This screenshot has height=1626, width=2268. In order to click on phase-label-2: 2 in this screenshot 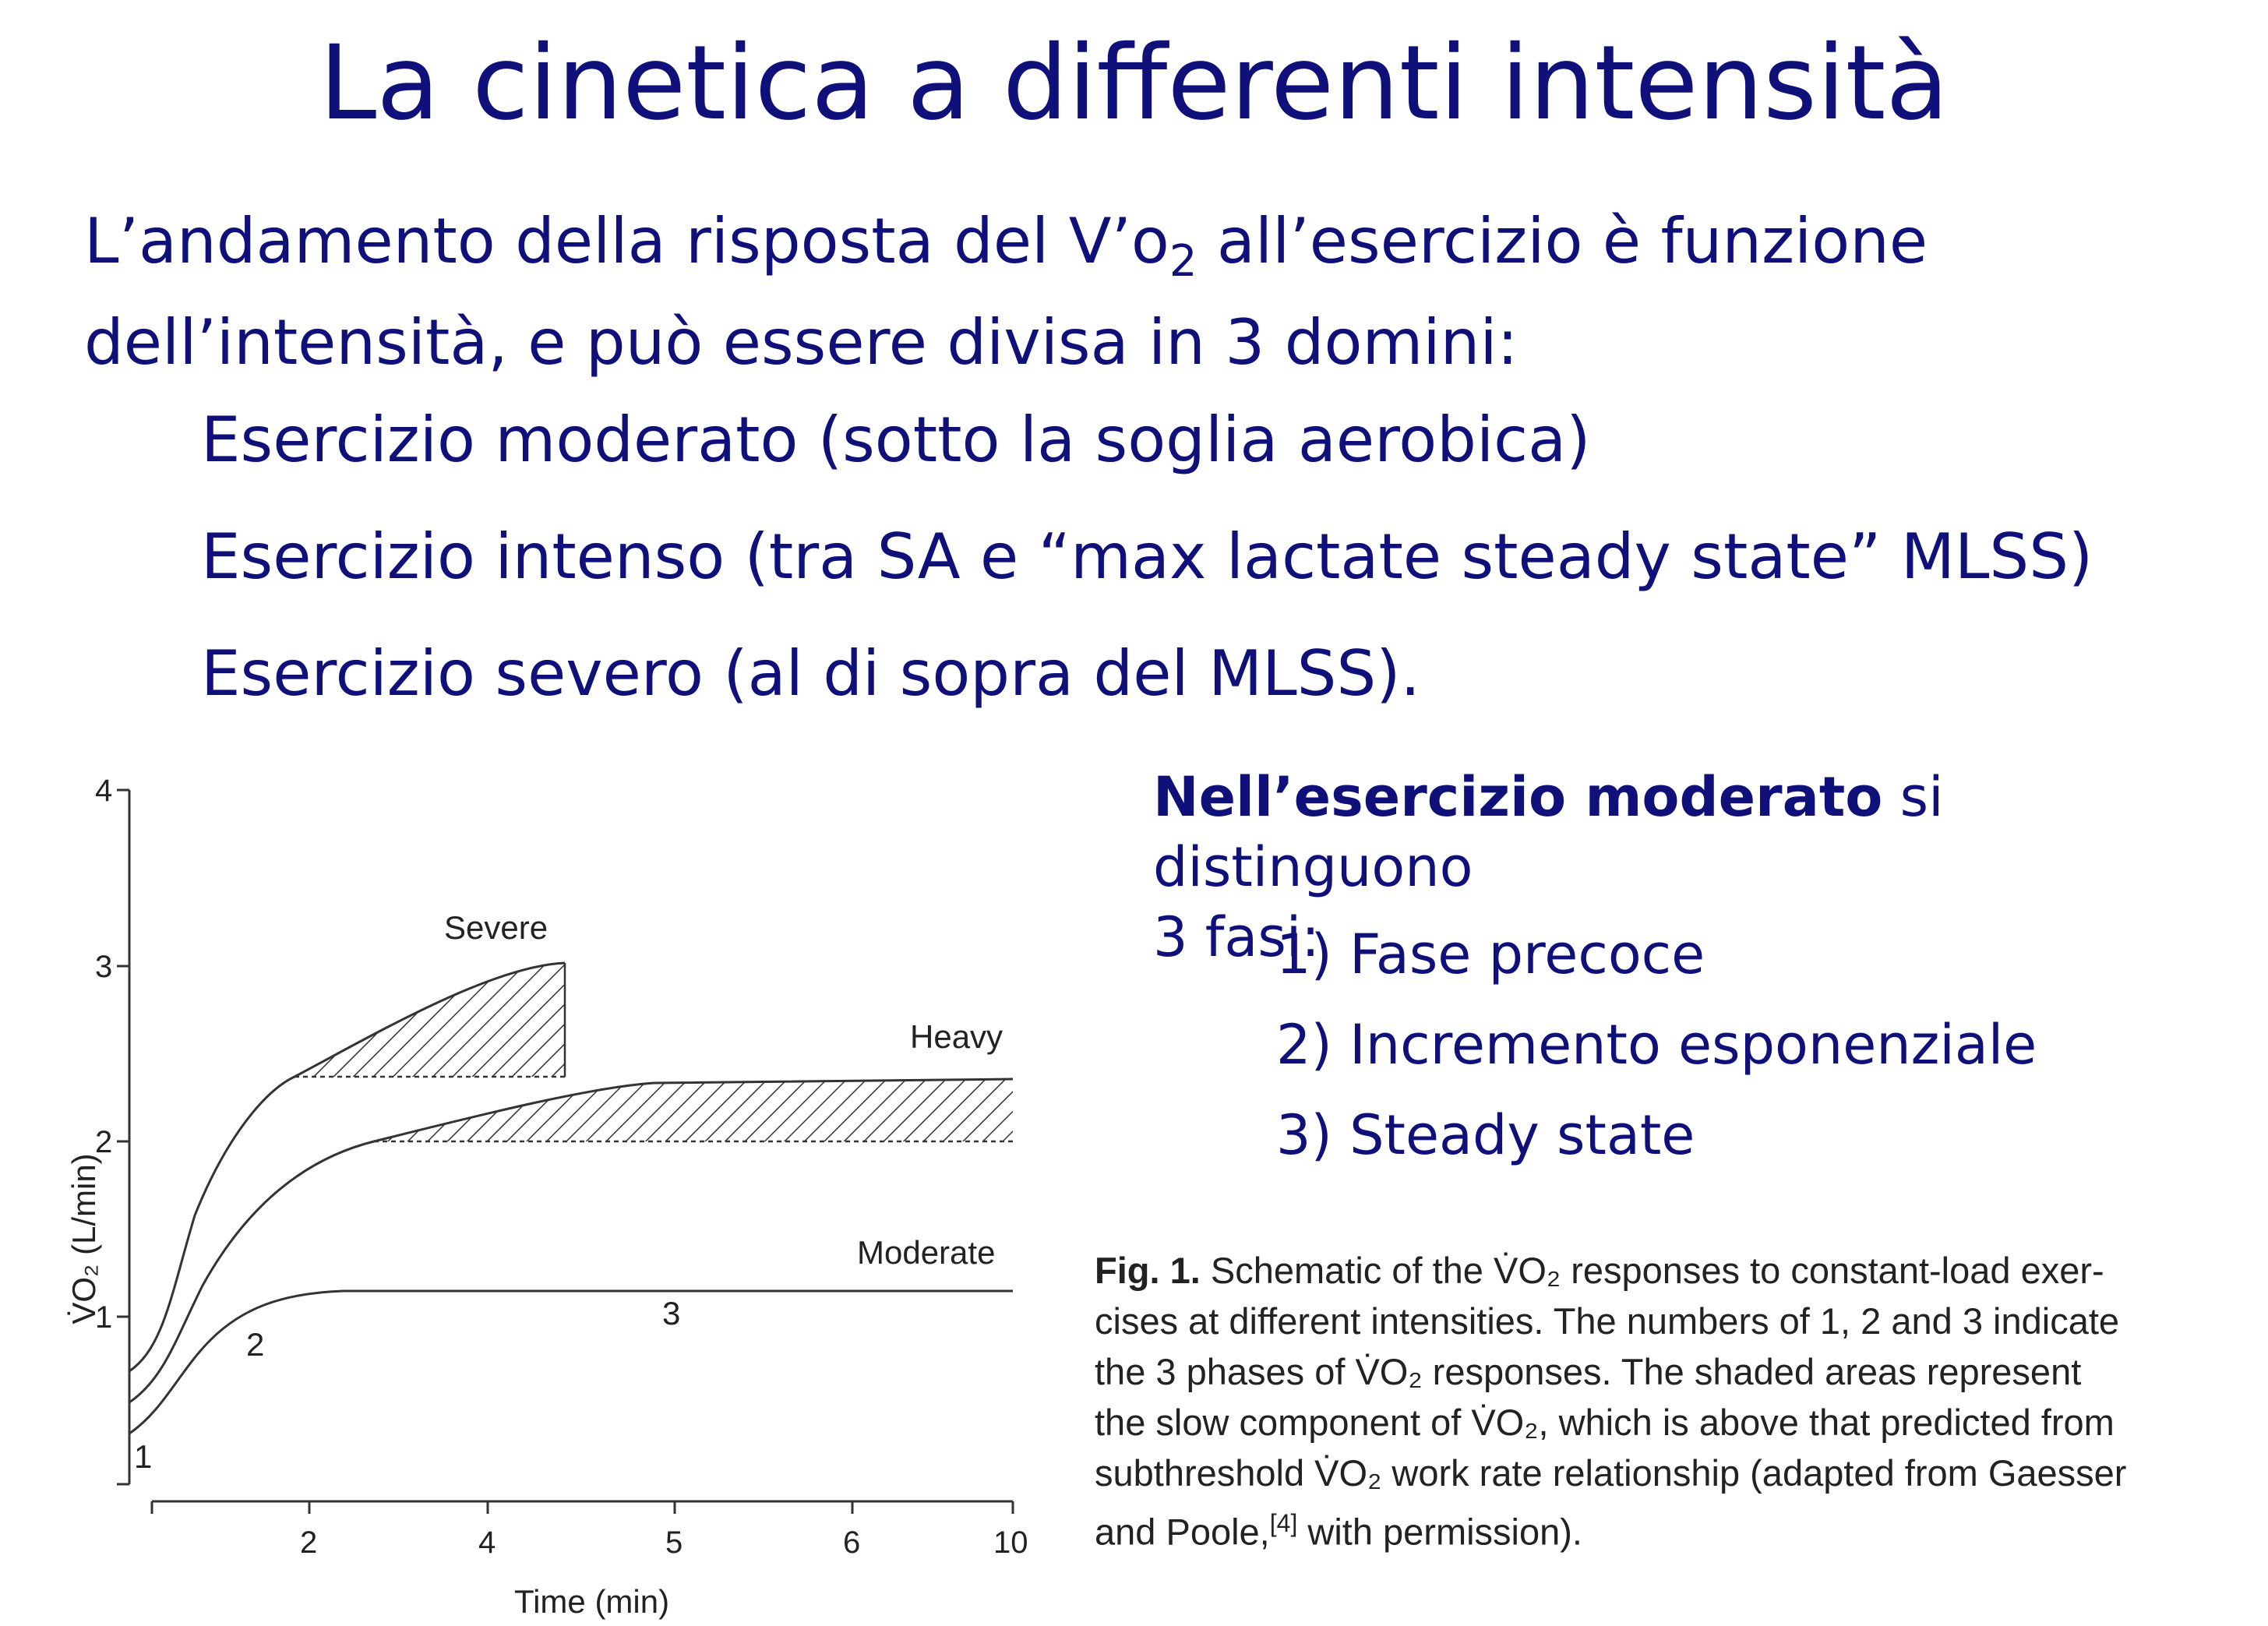, I will do `click(255, 1344)`.